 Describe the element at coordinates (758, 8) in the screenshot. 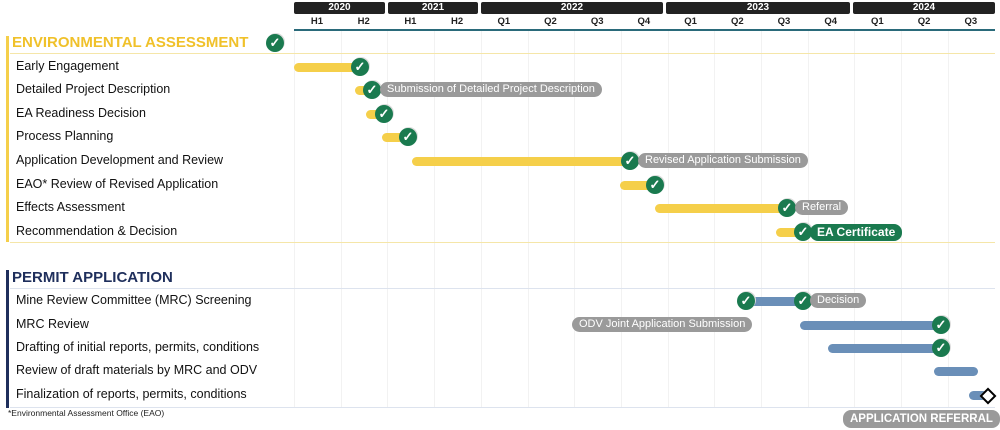

I see `year-header: 2023` at that location.